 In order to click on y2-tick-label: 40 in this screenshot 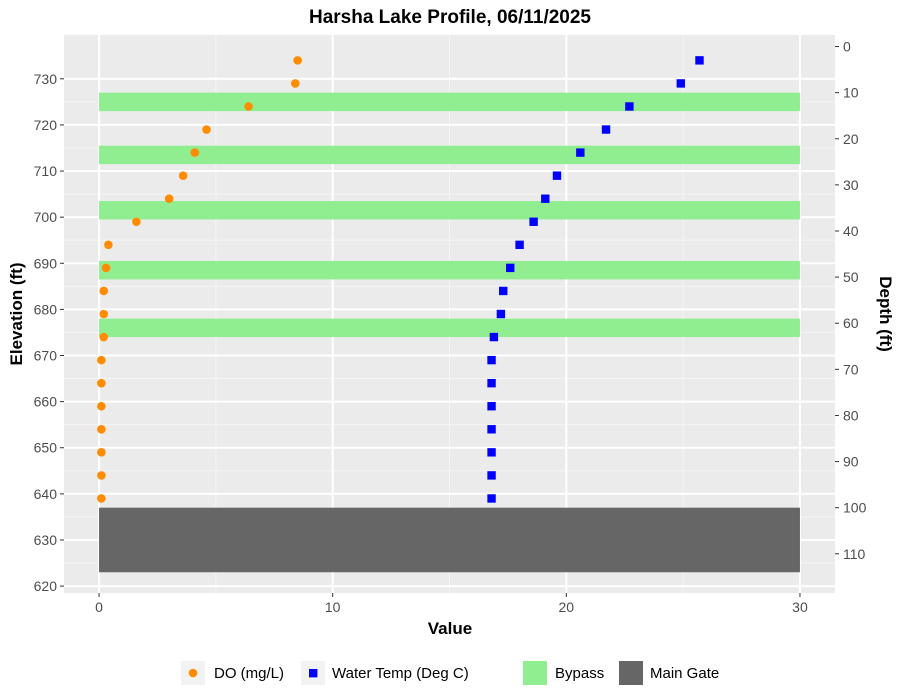, I will do `click(851, 231)`.